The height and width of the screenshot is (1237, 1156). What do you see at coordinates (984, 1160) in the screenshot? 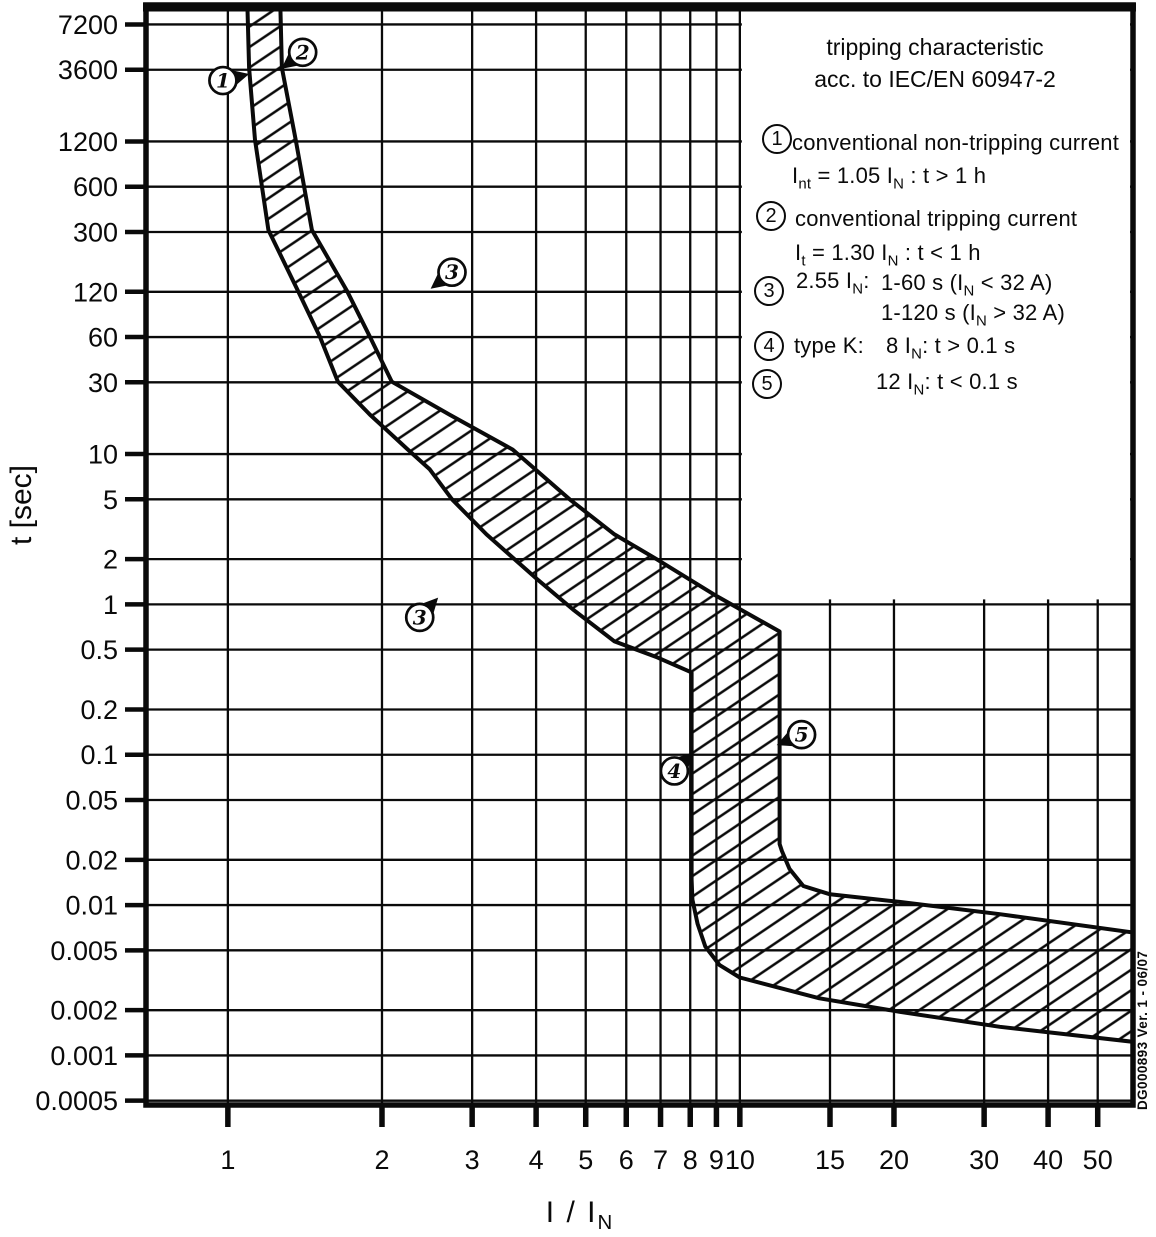
I see `x-tick-label: 30` at bounding box center [984, 1160].